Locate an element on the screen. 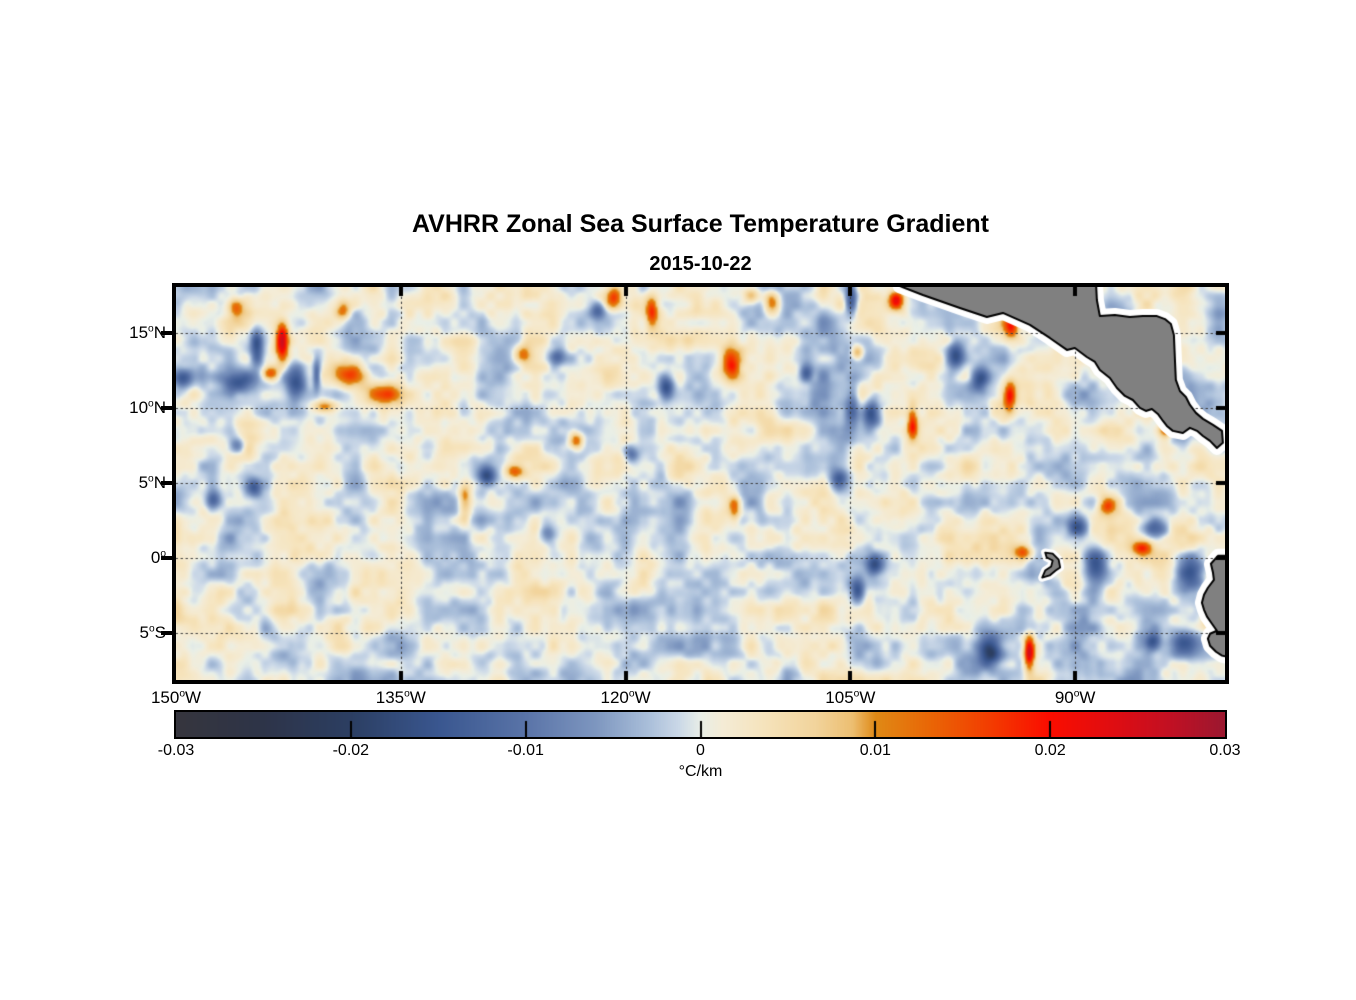 This screenshot has width=1356, height=1000. colorbar is located at coordinates (700, 724).